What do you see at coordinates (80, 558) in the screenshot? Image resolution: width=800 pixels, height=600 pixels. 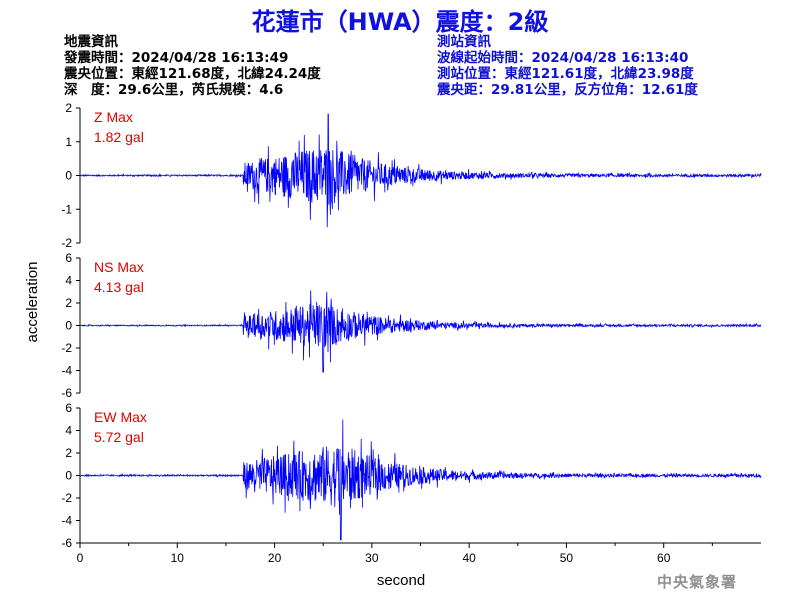 I see `x-tick-label: 0` at bounding box center [80, 558].